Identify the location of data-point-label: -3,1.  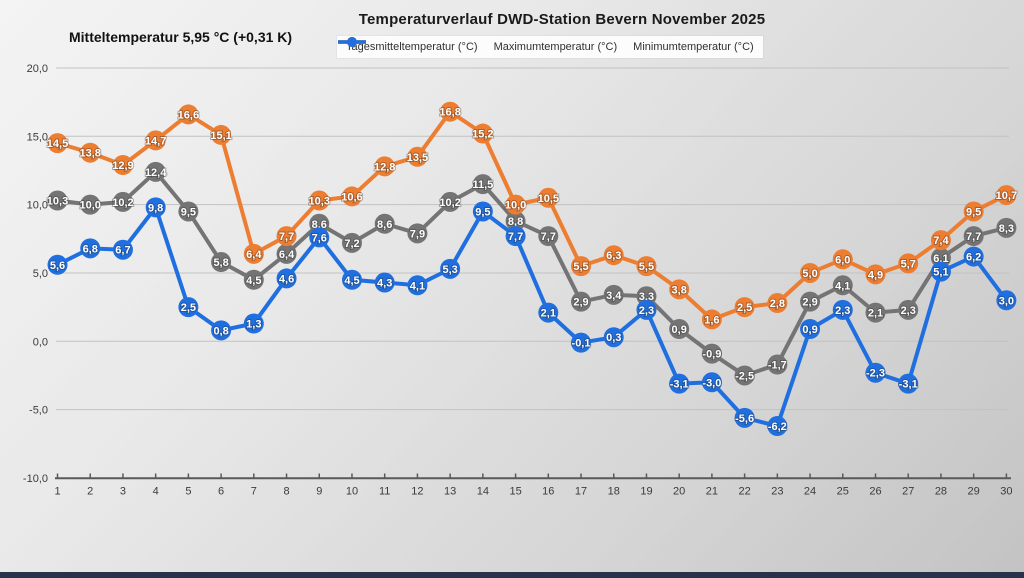
(679, 385).